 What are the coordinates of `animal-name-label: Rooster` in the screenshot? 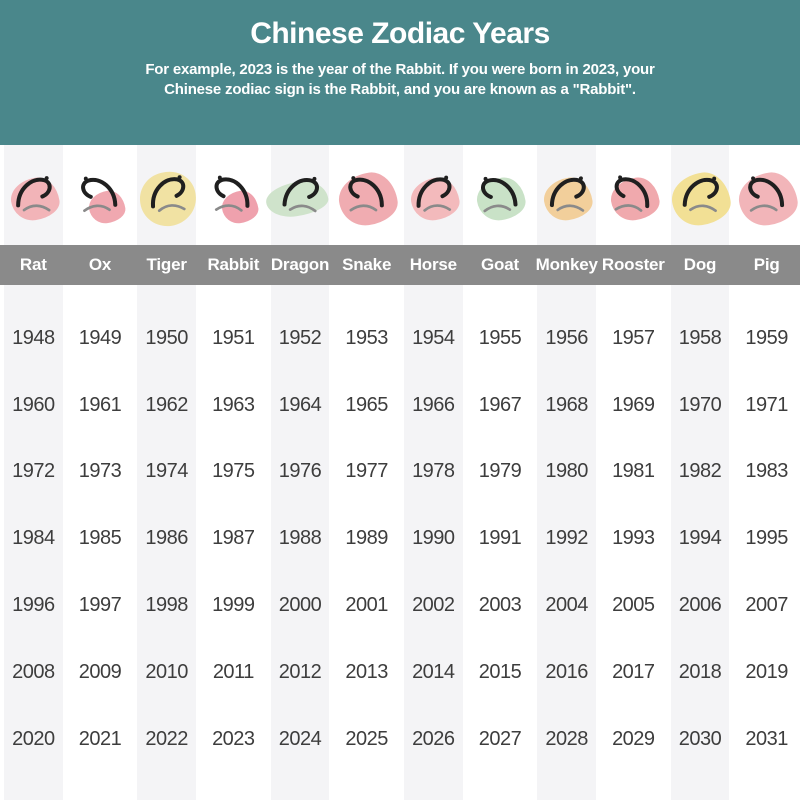 It's located at (633, 264).